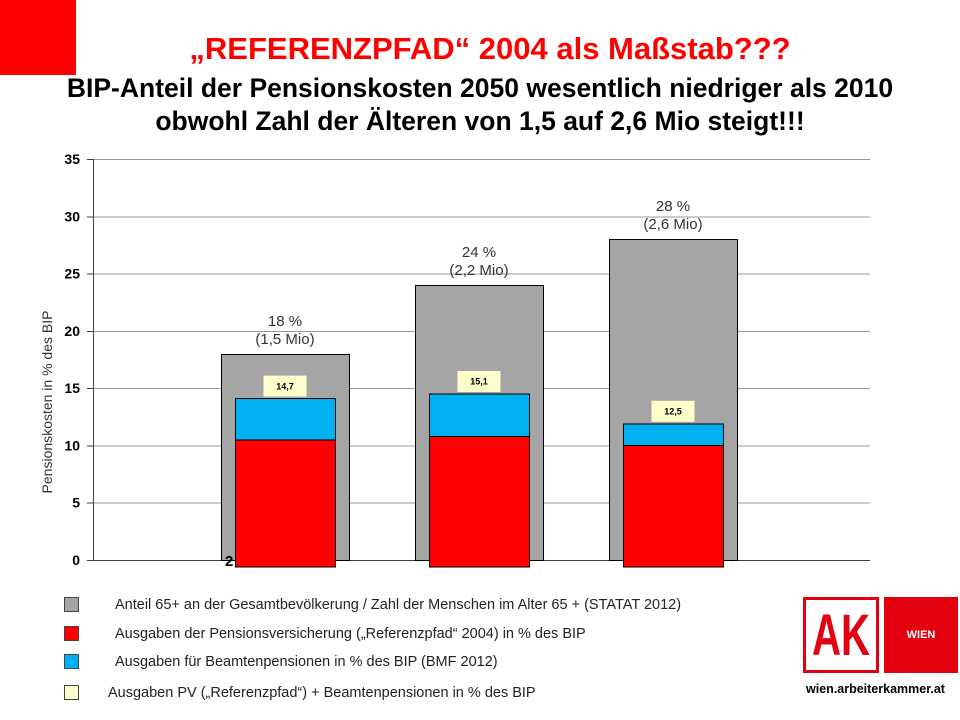 This screenshot has height=720, width=960. What do you see at coordinates (490, 48) in the screenshot?
I see `slide-title: „REFERENZPFAD“ 2004 als Maßstab???` at bounding box center [490, 48].